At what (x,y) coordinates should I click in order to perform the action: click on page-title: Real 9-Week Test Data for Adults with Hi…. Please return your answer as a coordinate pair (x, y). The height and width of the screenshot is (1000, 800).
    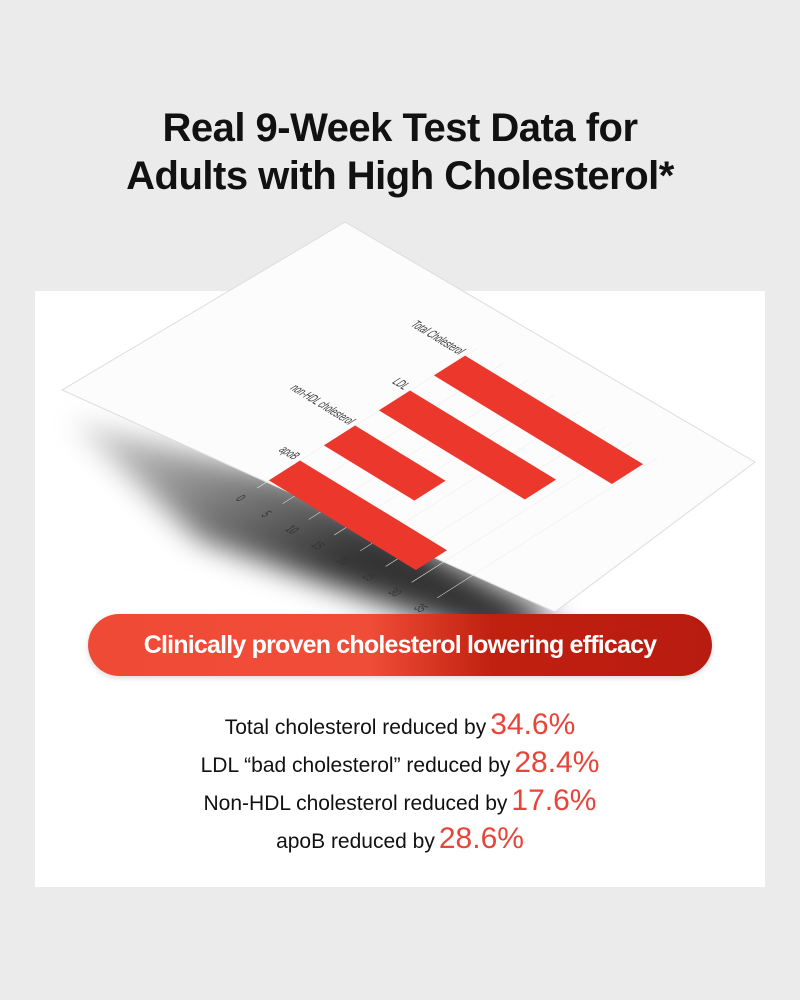
    Looking at the image, I should click on (400, 152).